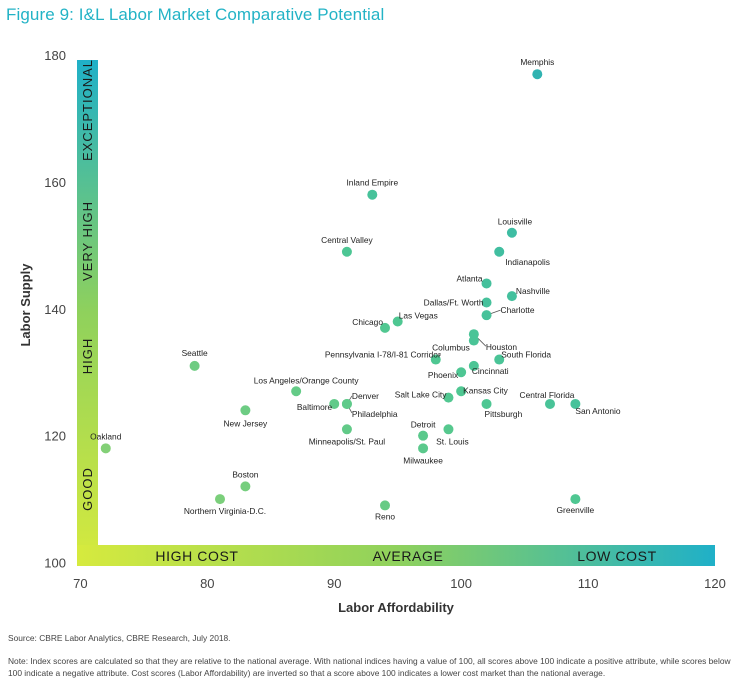  Describe the element at coordinates (451, 348) in the screenshot. I see `point-label: Columbus` at that location.